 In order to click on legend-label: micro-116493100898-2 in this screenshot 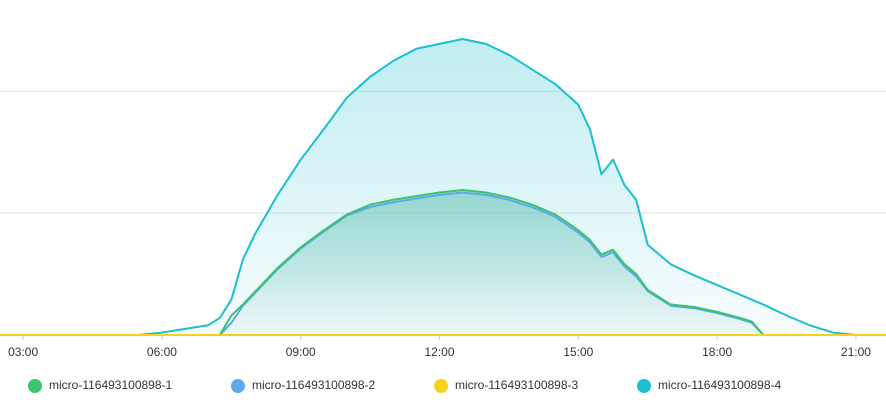, I will do `click(314, 385)`.